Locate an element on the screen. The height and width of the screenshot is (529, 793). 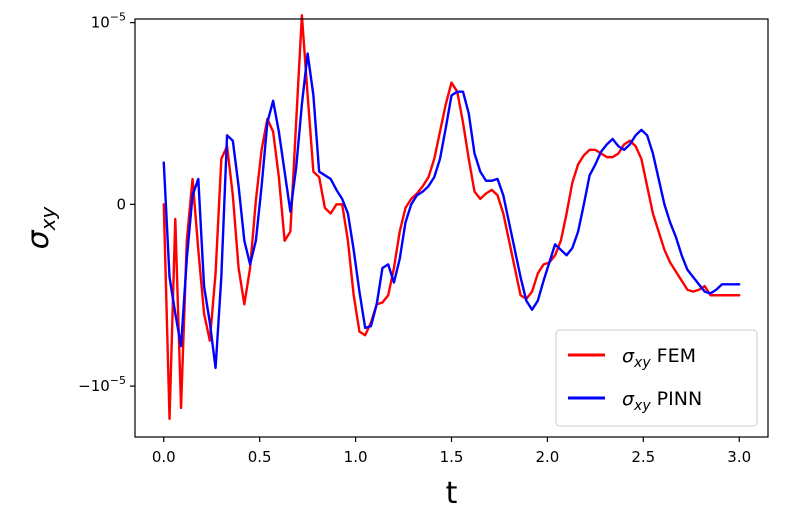
legend: σxy FEM σxy PINN is located at coordinates (656, 378).